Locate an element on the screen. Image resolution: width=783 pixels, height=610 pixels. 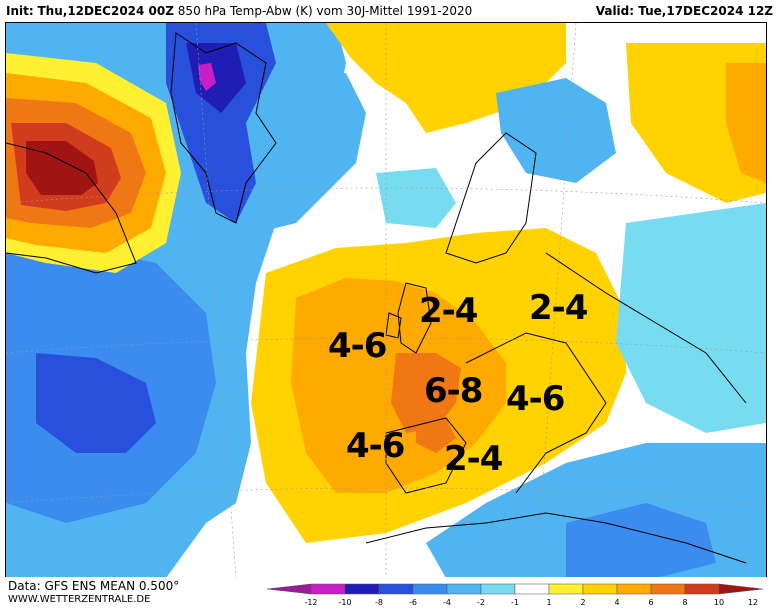
warm-anomaly-france is located at coordinates (426, 393).